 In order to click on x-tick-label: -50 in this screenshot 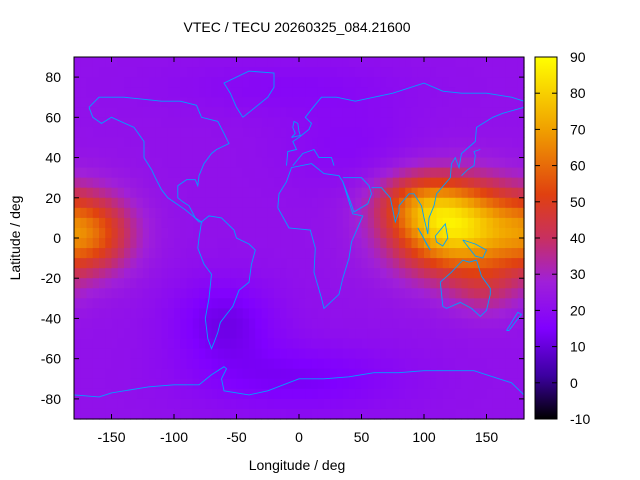, I will do `click(236, 437)`.